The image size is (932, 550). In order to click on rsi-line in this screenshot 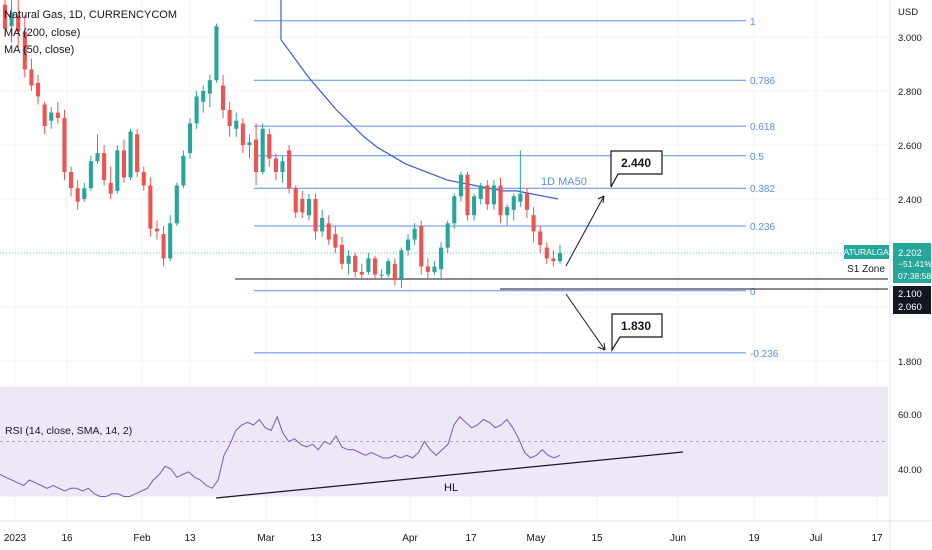, I will do `click(280, 456)`.